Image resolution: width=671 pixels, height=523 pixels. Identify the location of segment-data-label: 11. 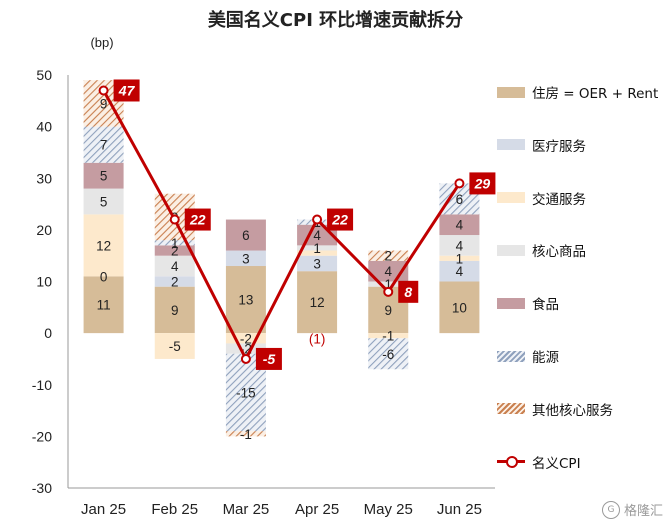
(104, 305).